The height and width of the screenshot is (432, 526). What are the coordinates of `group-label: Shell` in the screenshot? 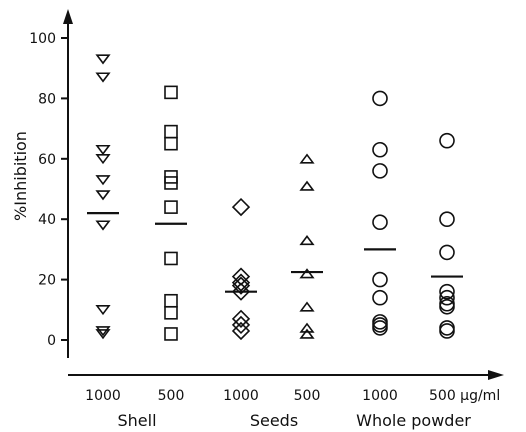 It's located at (136, 420).